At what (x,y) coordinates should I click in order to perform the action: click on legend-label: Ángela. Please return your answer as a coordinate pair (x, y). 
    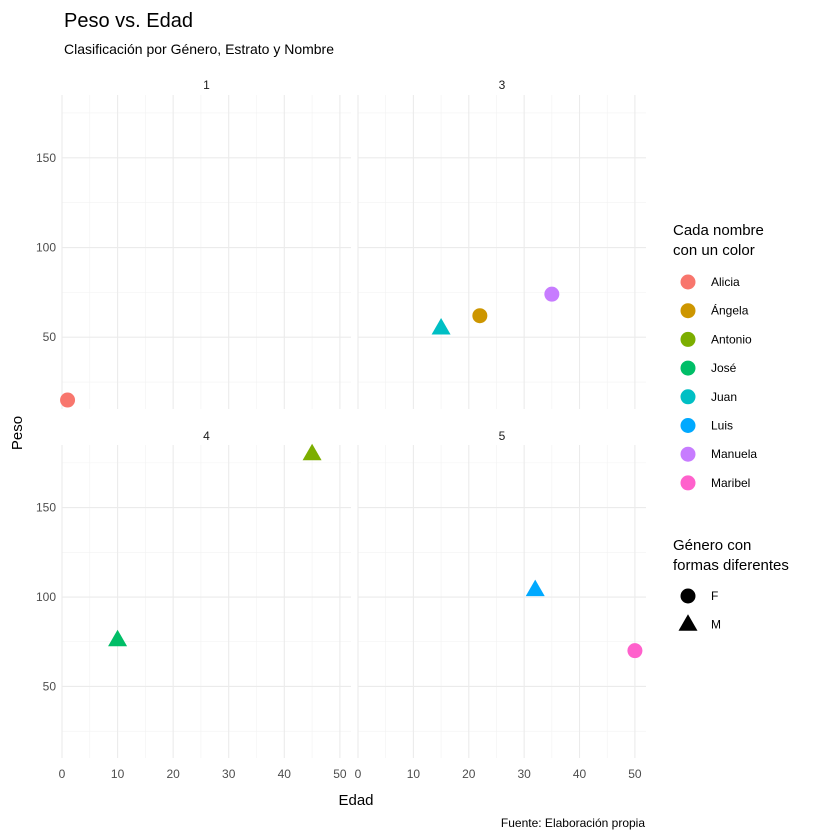
    Looking at the image, I should click on (730, 310).